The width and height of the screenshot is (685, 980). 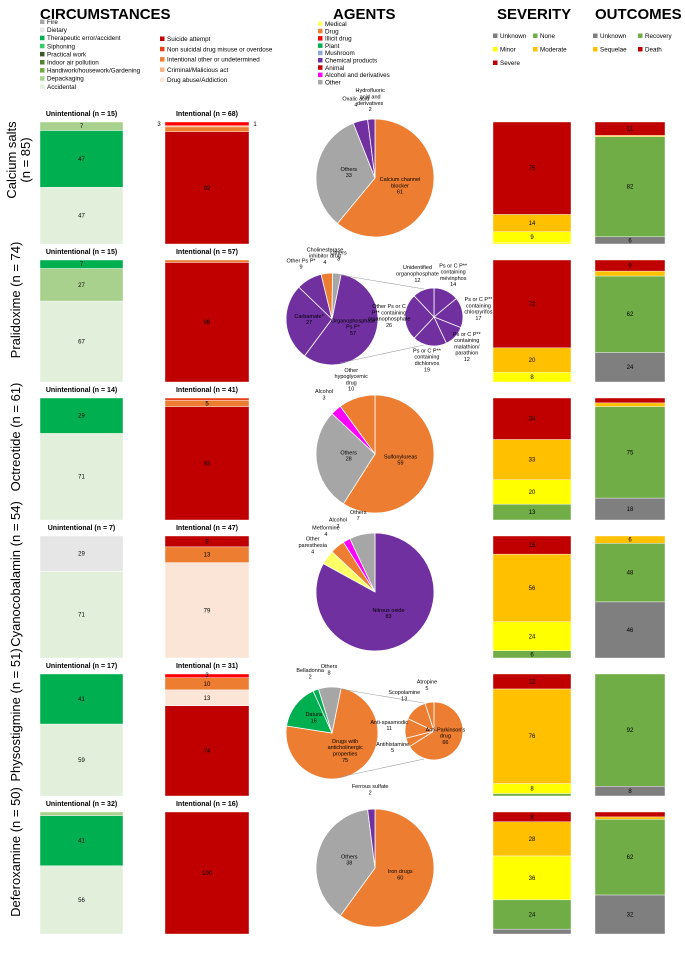 What do you see at coordinates (358, 519) in the screenshot?
I see `agents-slice-label: 7` at bounding box center [358, 519].